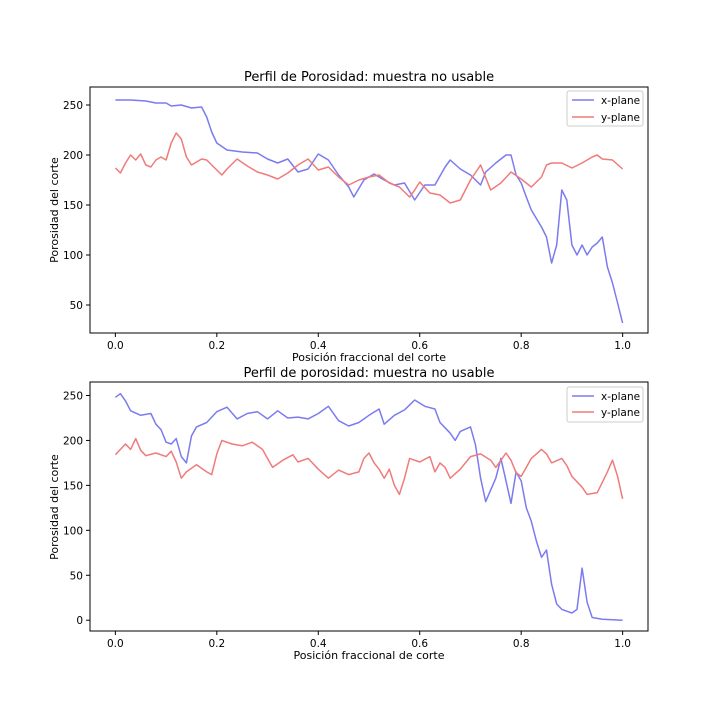 The width and height of the screenshot is (720, 720). What do you see at coordinates (73, 531) in the screenshot?
I see `bottom-y-tick-label: 100` at bounding box center [73, 531].